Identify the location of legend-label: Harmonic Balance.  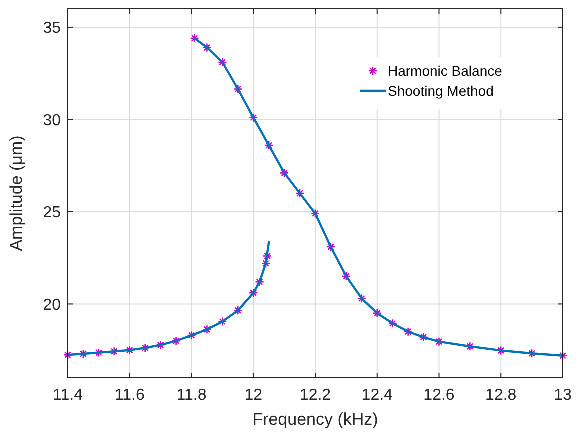
(445, 70).